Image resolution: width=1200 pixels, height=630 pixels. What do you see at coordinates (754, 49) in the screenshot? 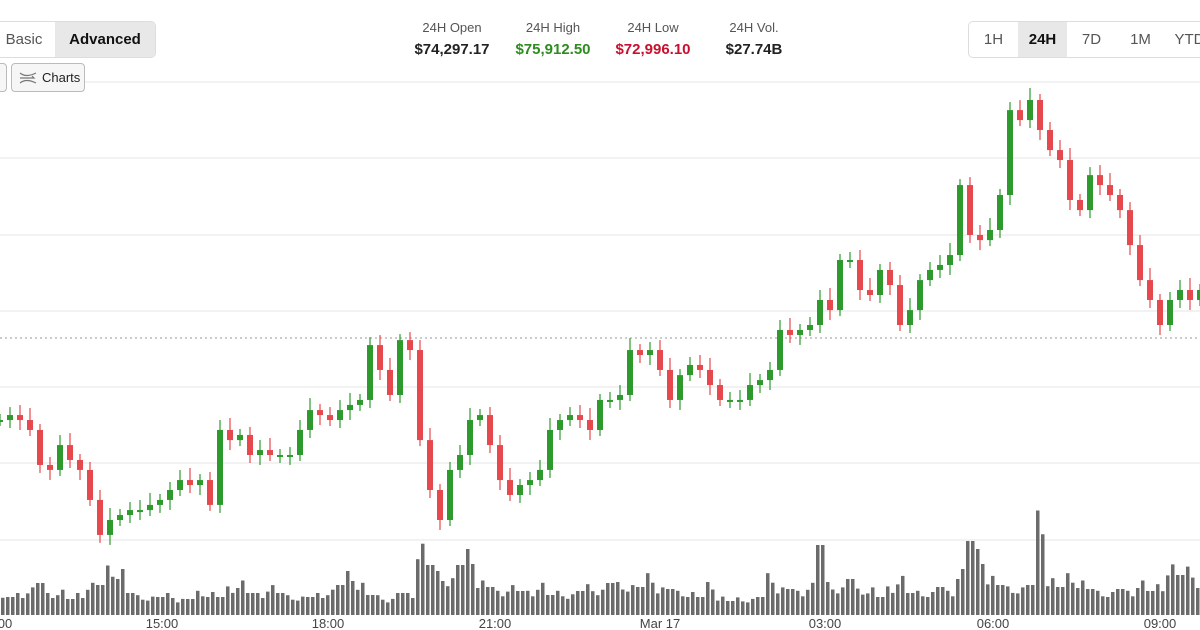
I see `stat-value: $27.74B` at bounding box center [754, 49].